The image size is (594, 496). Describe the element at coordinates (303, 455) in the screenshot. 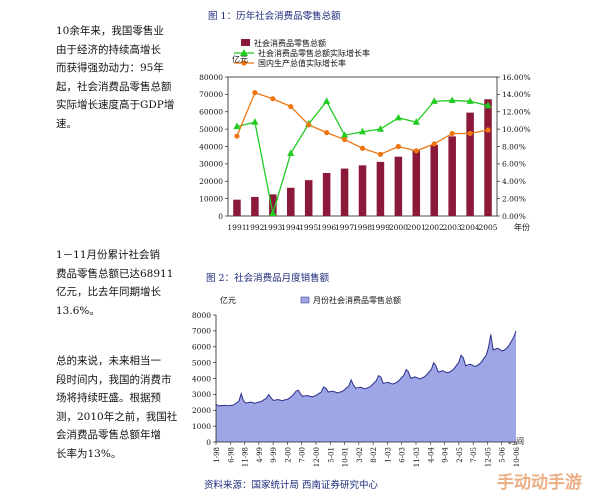

I see `x-tick-label: 7-00` at that location.